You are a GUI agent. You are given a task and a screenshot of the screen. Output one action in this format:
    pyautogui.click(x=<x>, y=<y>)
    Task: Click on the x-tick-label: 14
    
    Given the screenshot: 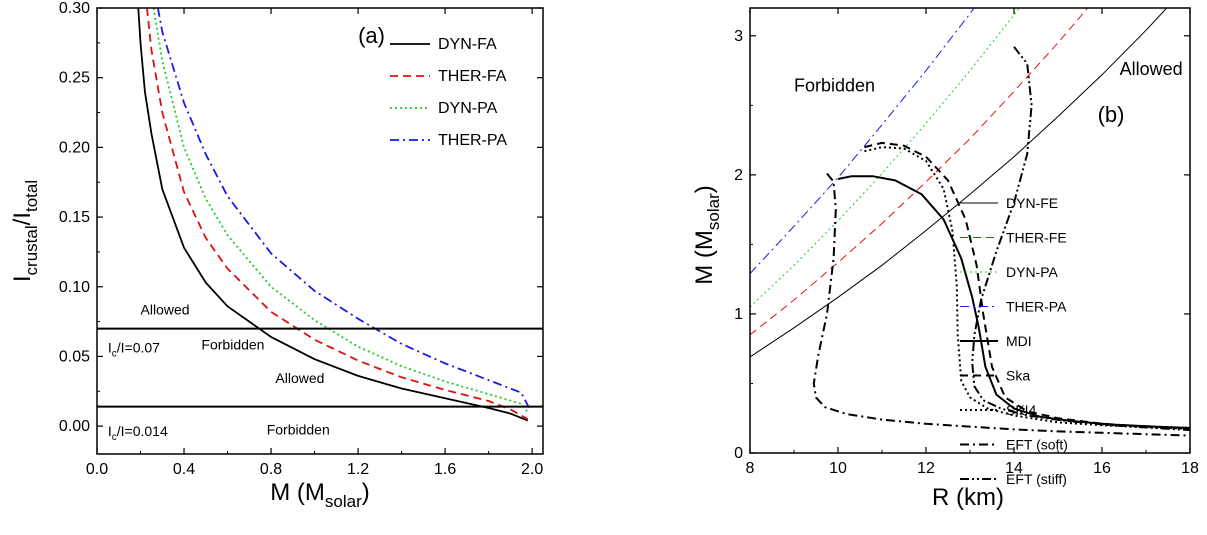 What is the action you would take?
    pyautogui.click(x=1014, y=468)
    